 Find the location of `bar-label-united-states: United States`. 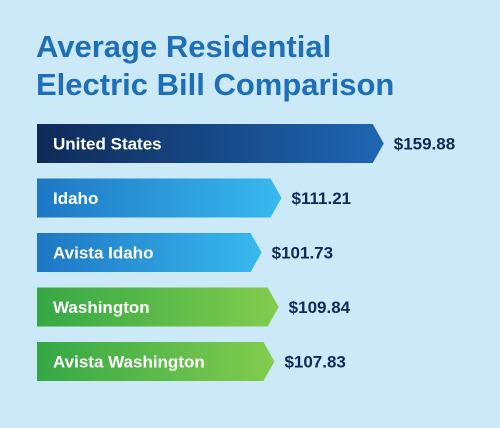

bar-label-united-states: United States is located at coordinates (107, 144).